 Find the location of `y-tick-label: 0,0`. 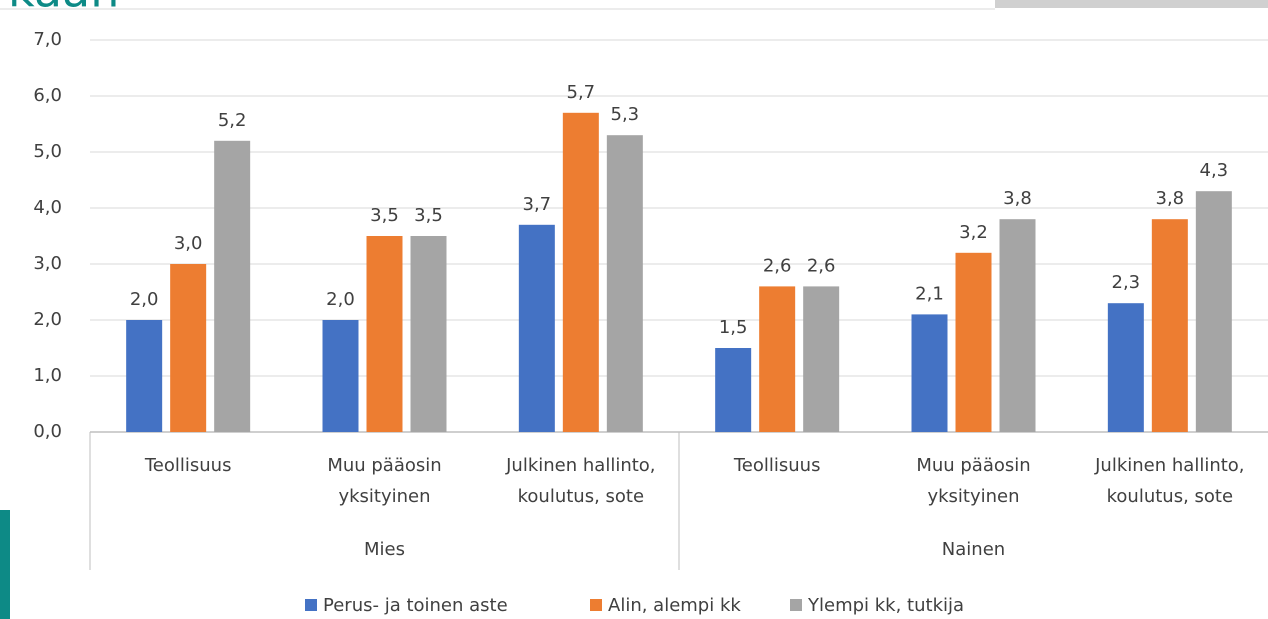

y-tick-label: 0,0 is located at coordinates (47, 431).